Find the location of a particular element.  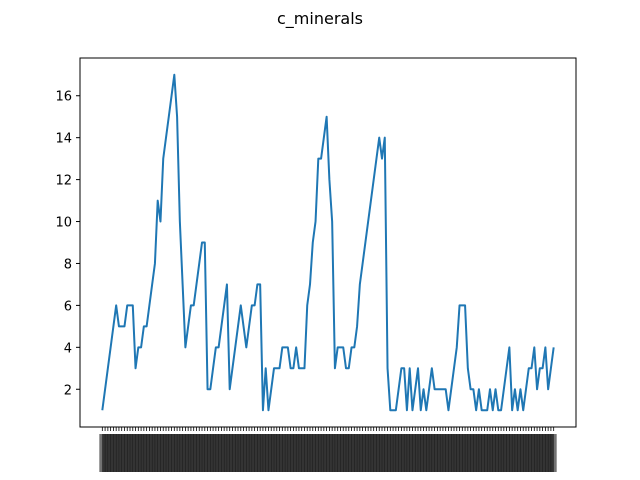

y-tick-label: 14 is located at coordinates (63, 139).